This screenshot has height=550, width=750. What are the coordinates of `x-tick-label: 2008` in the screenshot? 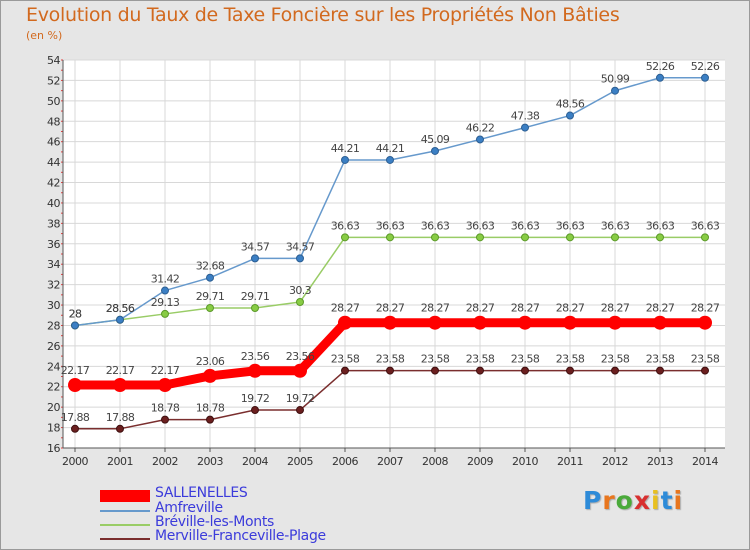 It's located at (435, 461).